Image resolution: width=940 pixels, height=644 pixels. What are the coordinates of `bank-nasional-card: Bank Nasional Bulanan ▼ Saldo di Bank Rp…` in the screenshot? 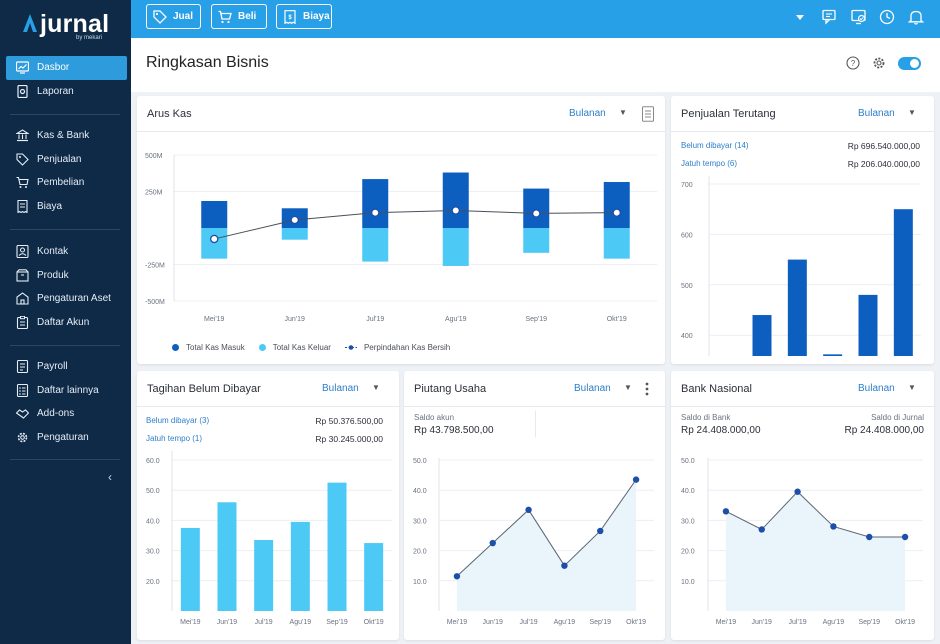 It's located at (802, 505).